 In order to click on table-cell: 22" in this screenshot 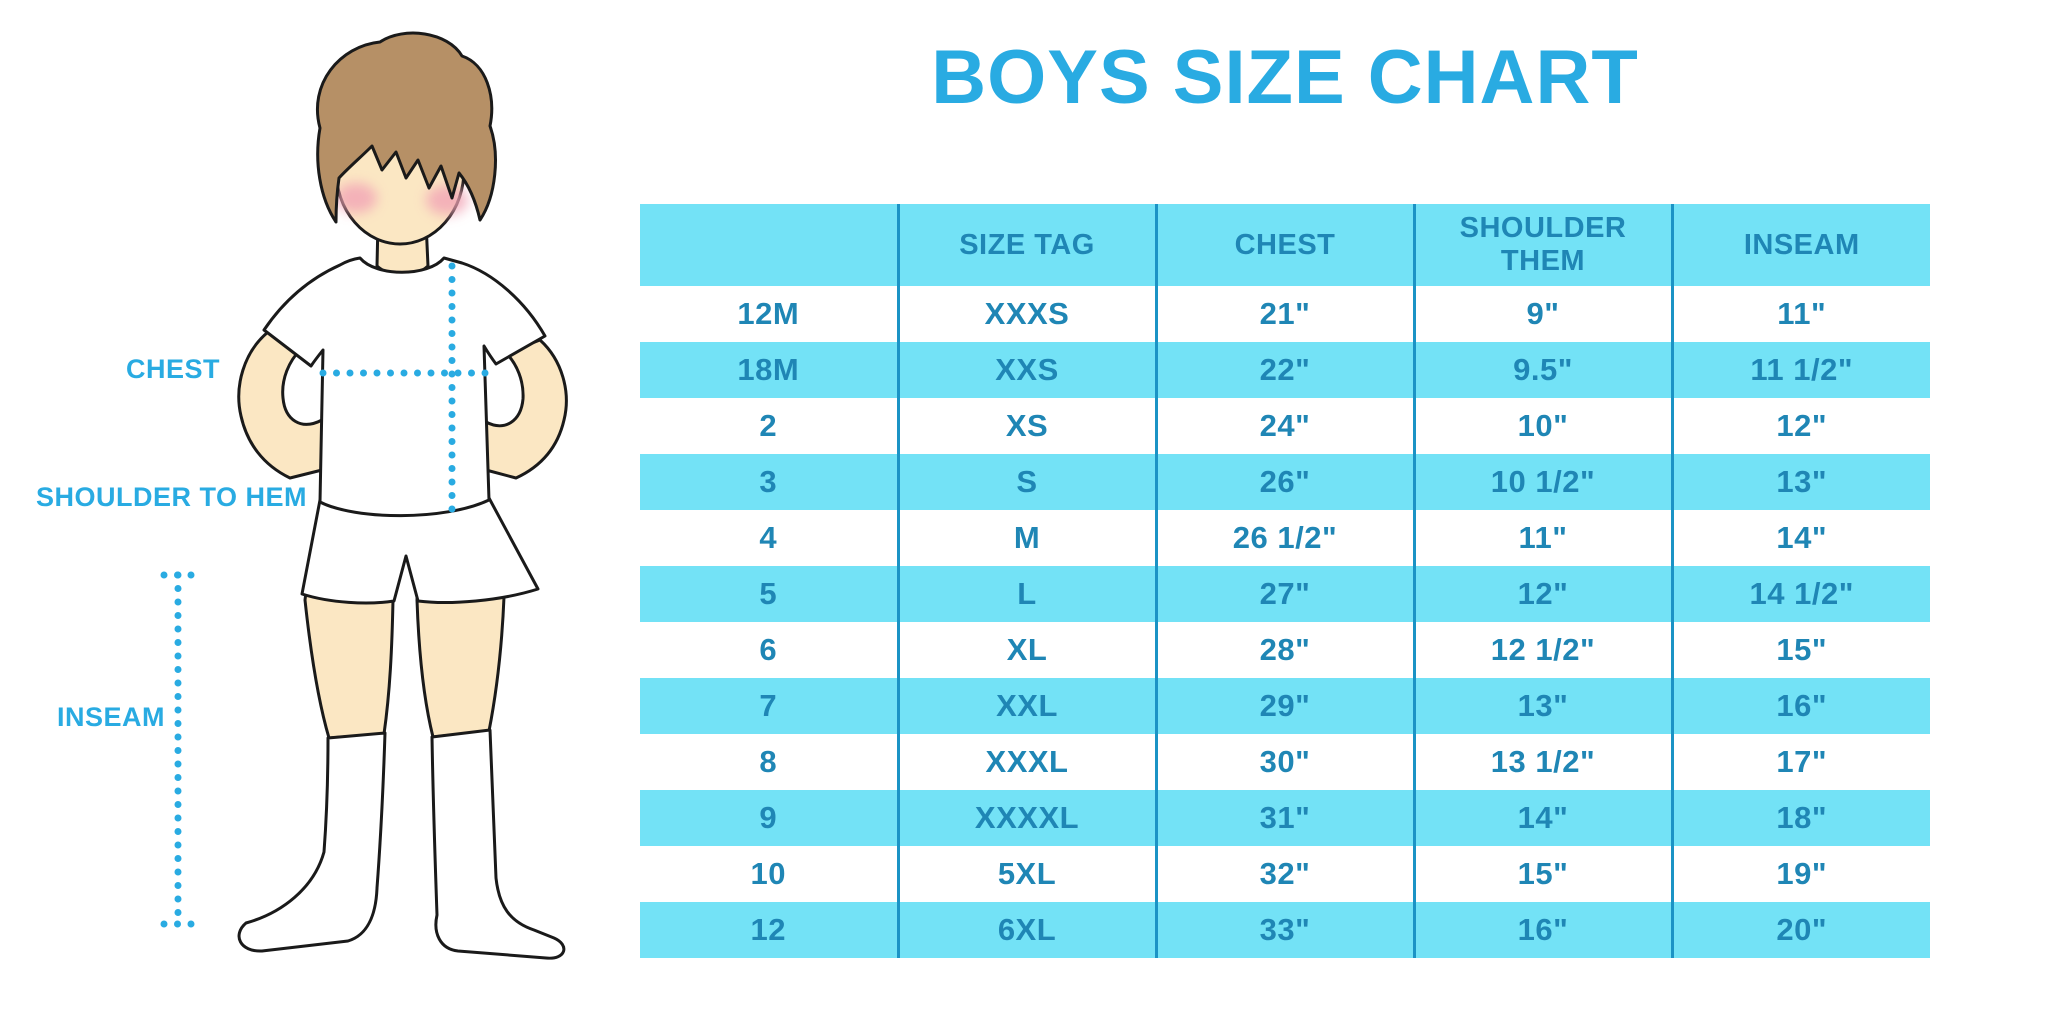, I will do `click(1284, 370)`.